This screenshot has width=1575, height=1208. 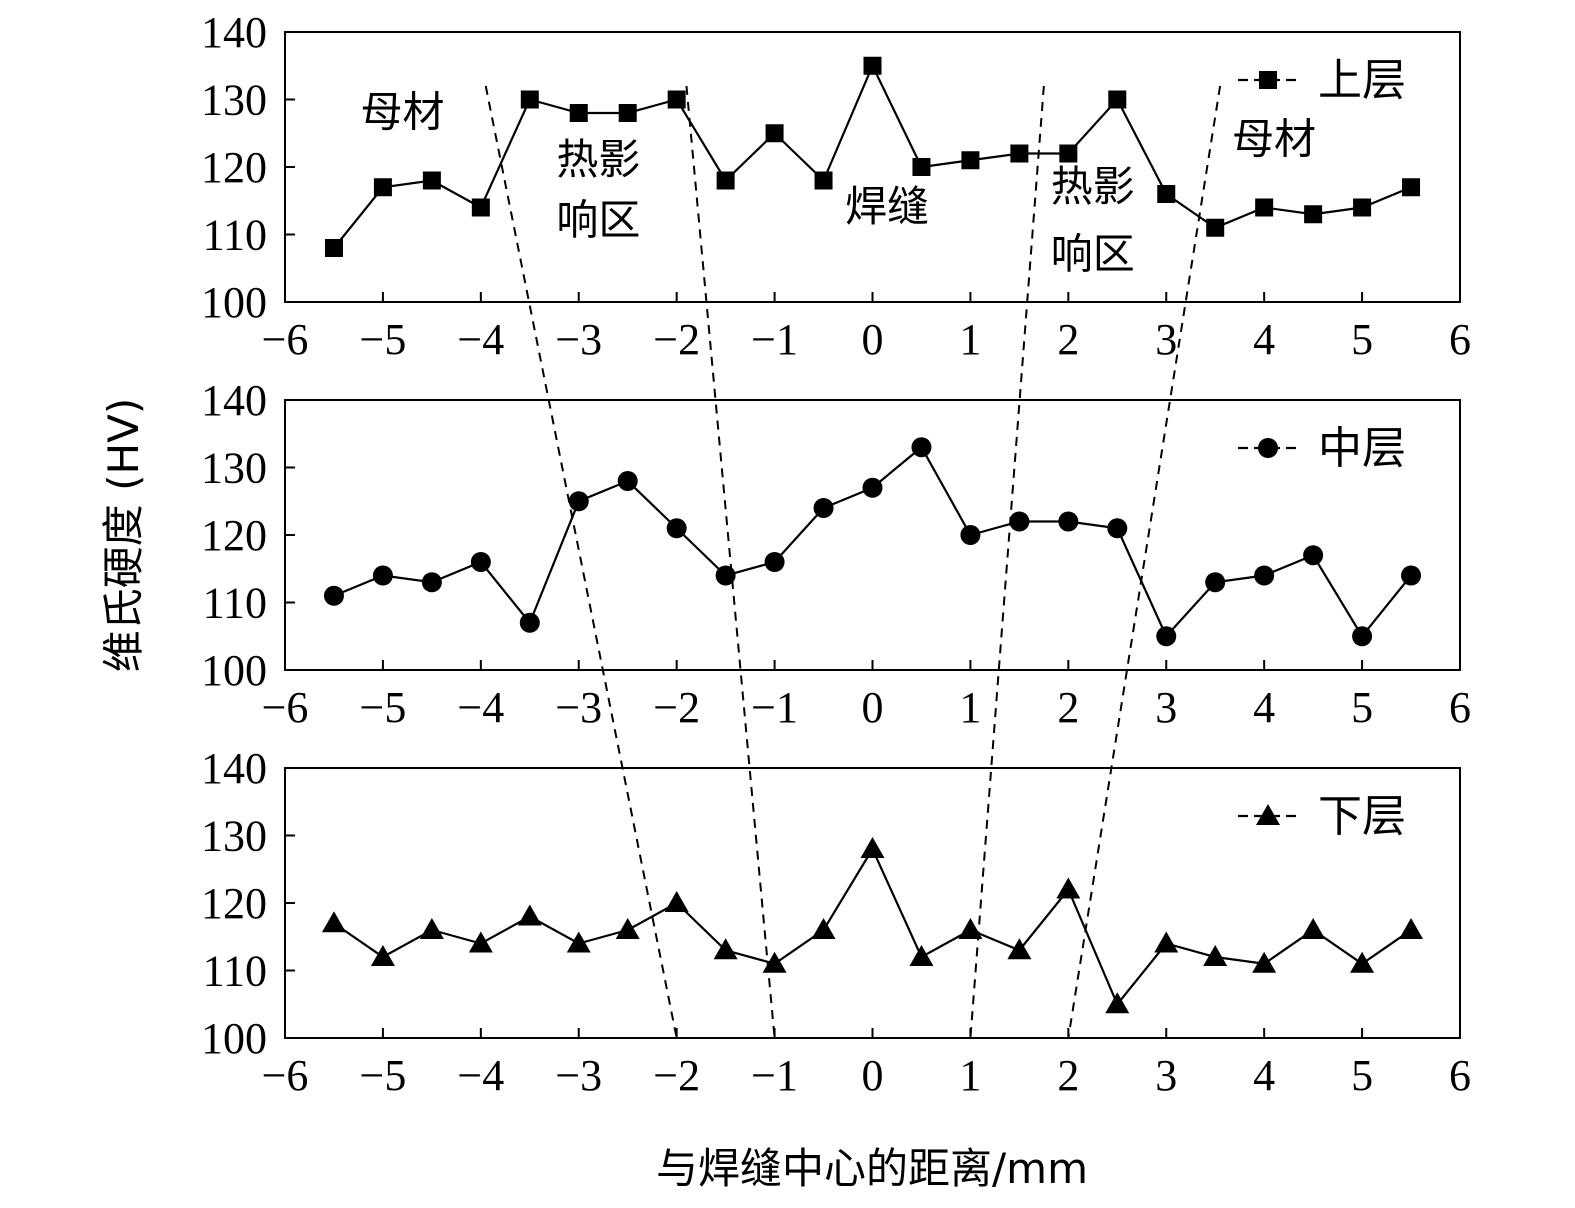 What do you see at coordinates (1362, 448) in the screenshot?
I see `legend-label: 中层` at bounding box center [1362, 448].